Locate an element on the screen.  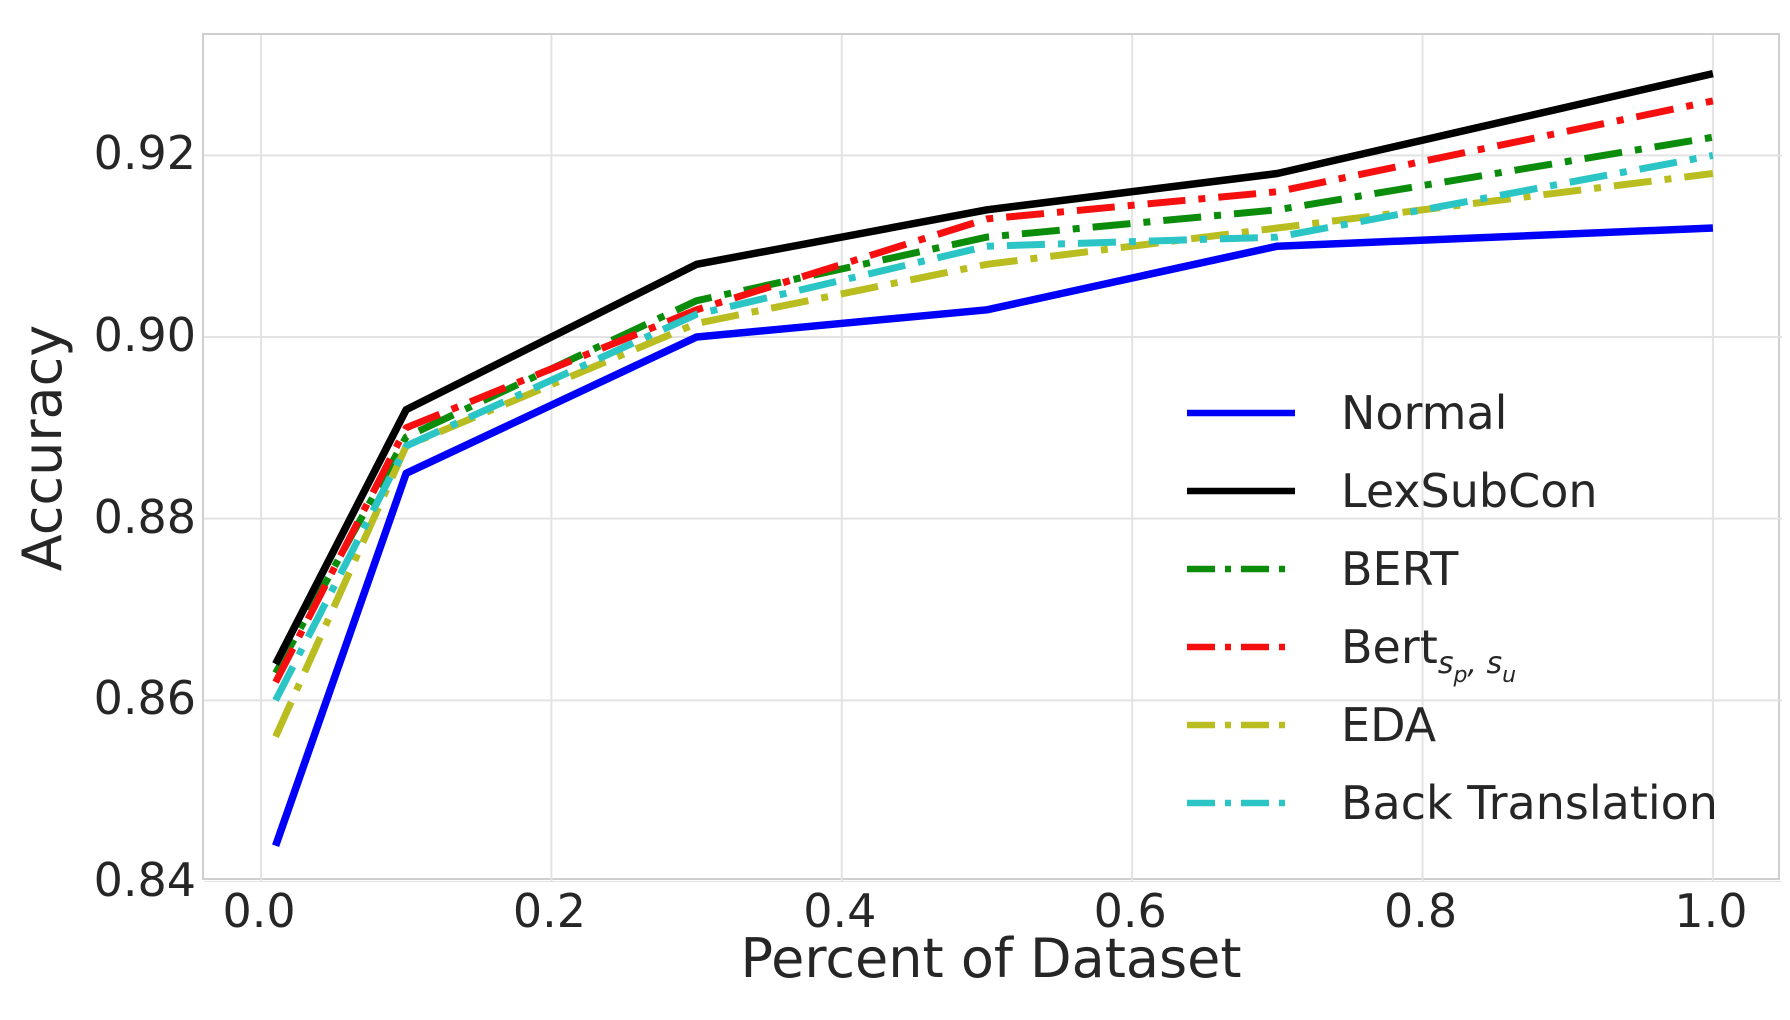
legend-item-label: LexSubCon is located at coordinates (1469, 491).